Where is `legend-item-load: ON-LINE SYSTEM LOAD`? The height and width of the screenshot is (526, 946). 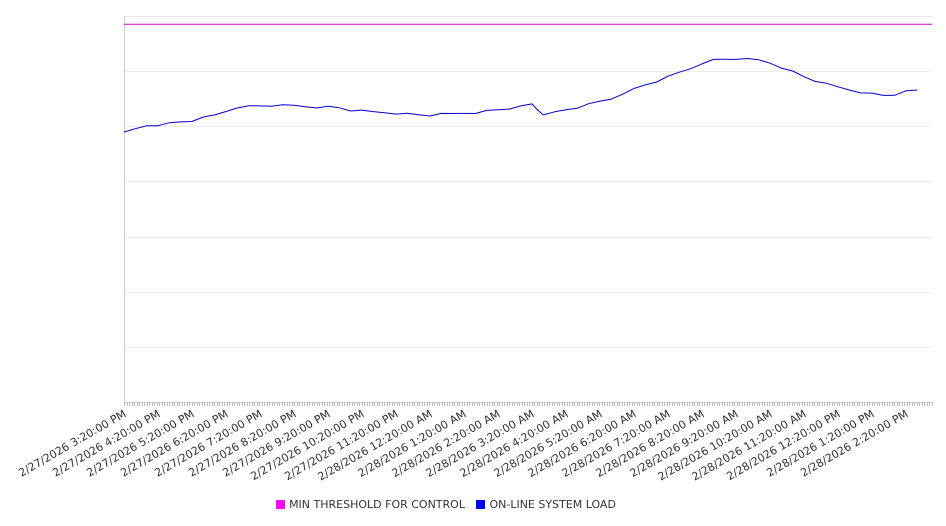 legend-item-load: ON-LINE SYSTEM LOAD is located at coordinates (546, 504).